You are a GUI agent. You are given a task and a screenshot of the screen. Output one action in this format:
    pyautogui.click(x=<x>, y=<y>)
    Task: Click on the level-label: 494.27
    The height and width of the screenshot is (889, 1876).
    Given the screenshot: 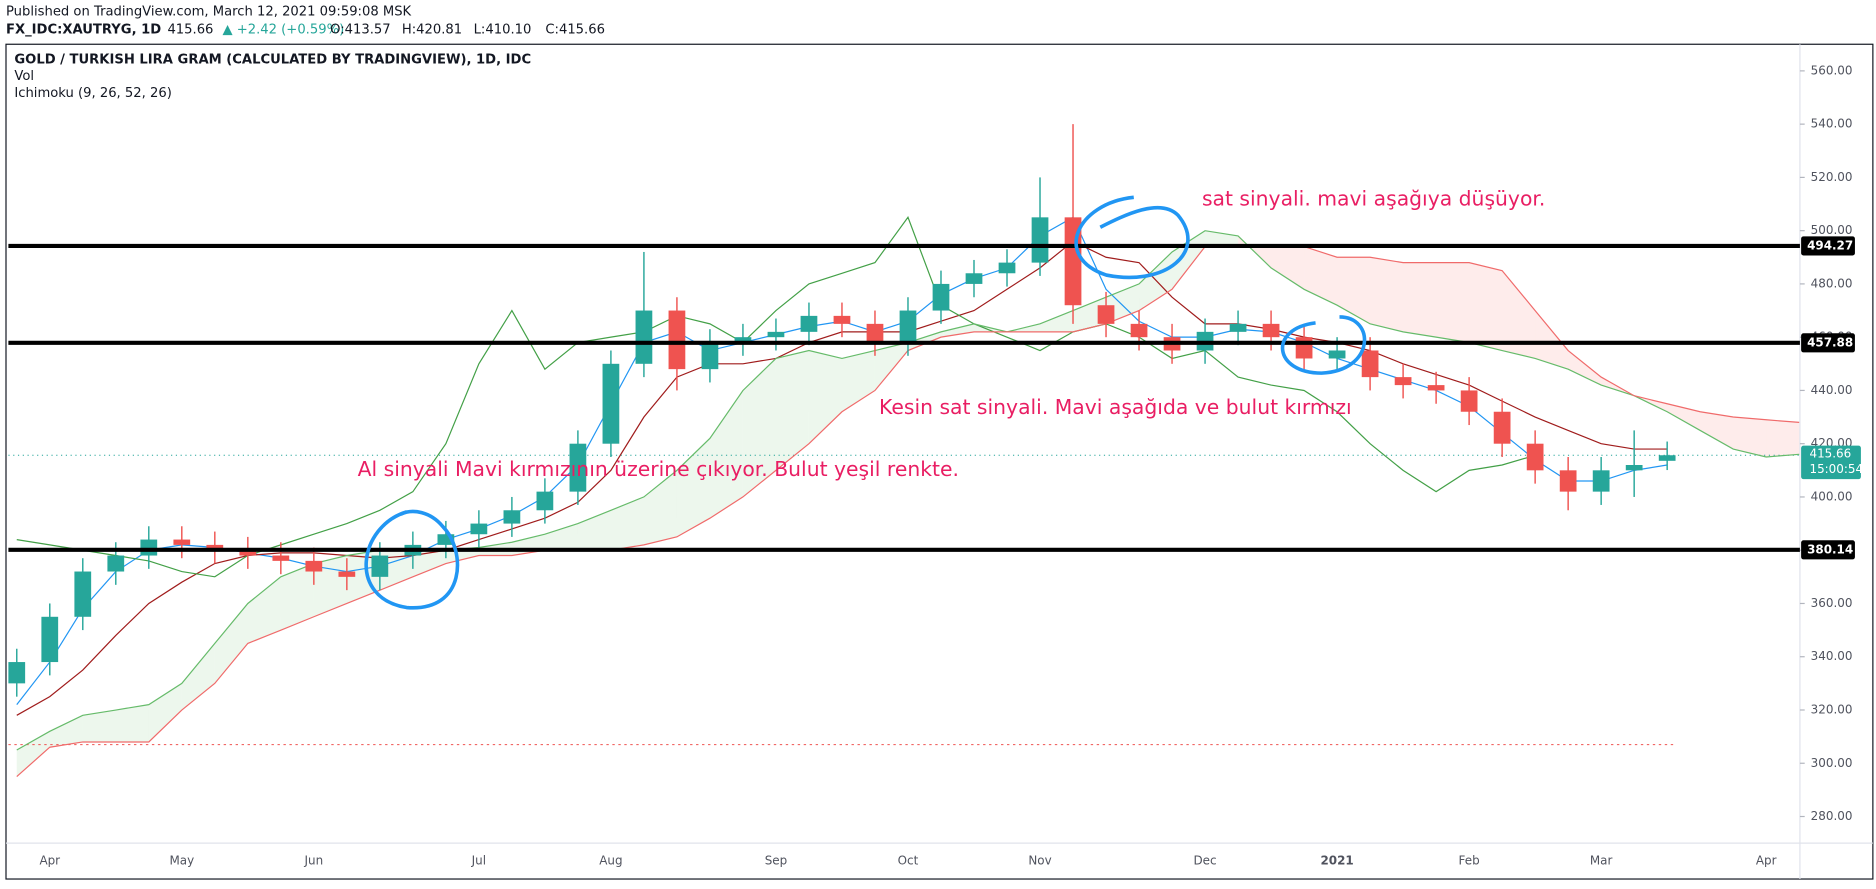 What is the action you would take?
    pyautogui.click(x=1830, y=245)
    